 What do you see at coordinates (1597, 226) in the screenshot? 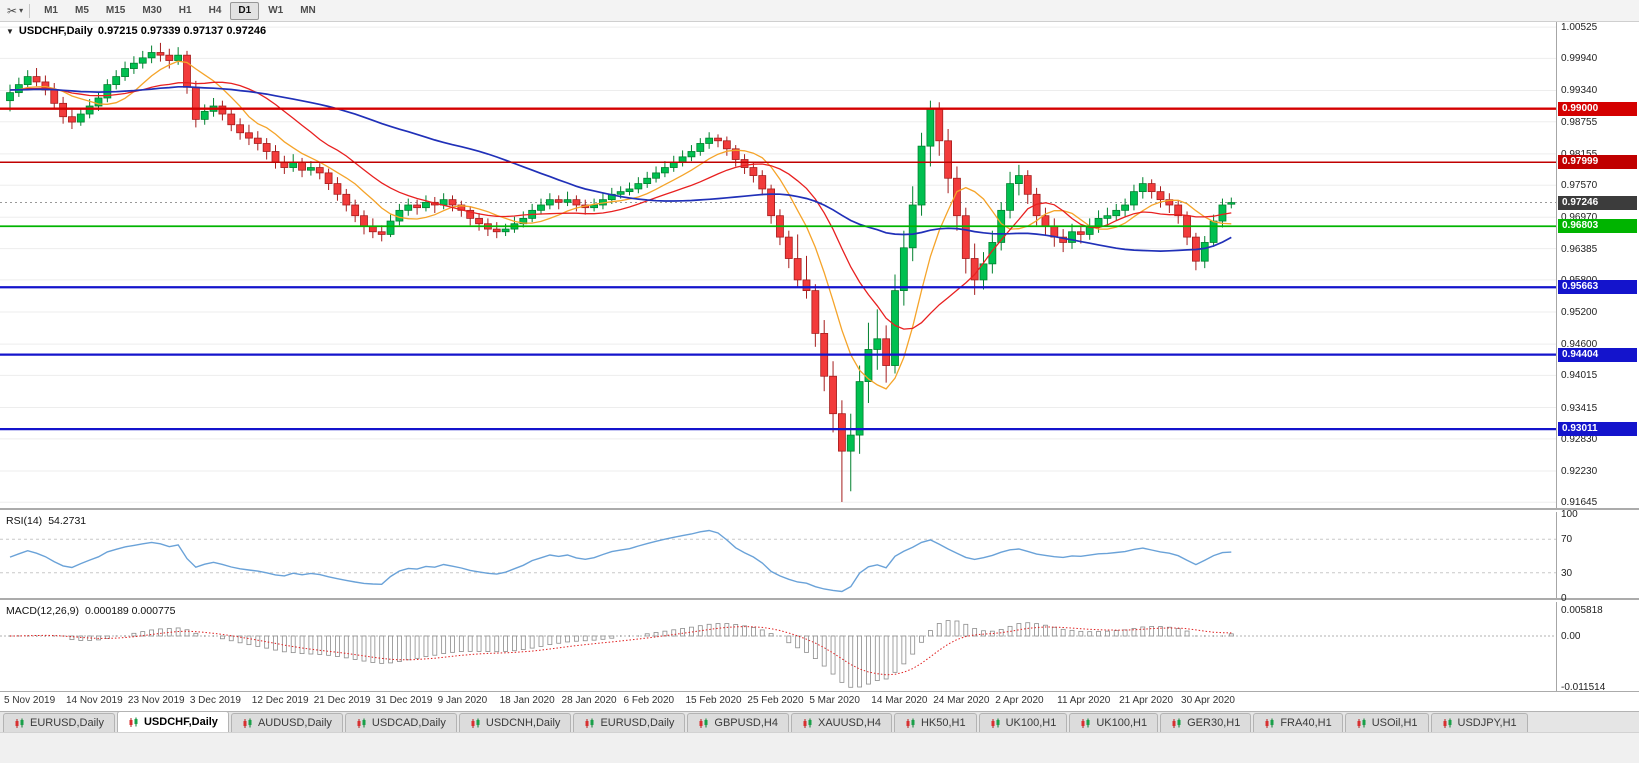
I see `price-line-label: 0.96803` at bounding box center [1597, 226].